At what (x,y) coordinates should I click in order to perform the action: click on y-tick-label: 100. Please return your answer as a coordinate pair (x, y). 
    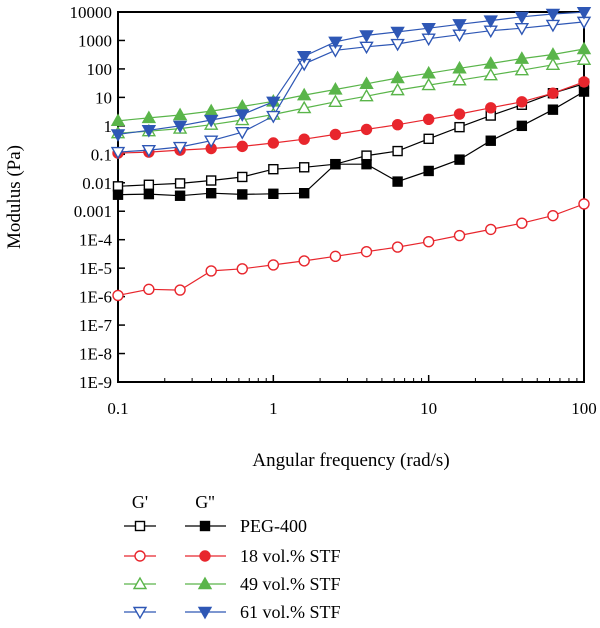
    Looking at the image, I should click on (100, 69).